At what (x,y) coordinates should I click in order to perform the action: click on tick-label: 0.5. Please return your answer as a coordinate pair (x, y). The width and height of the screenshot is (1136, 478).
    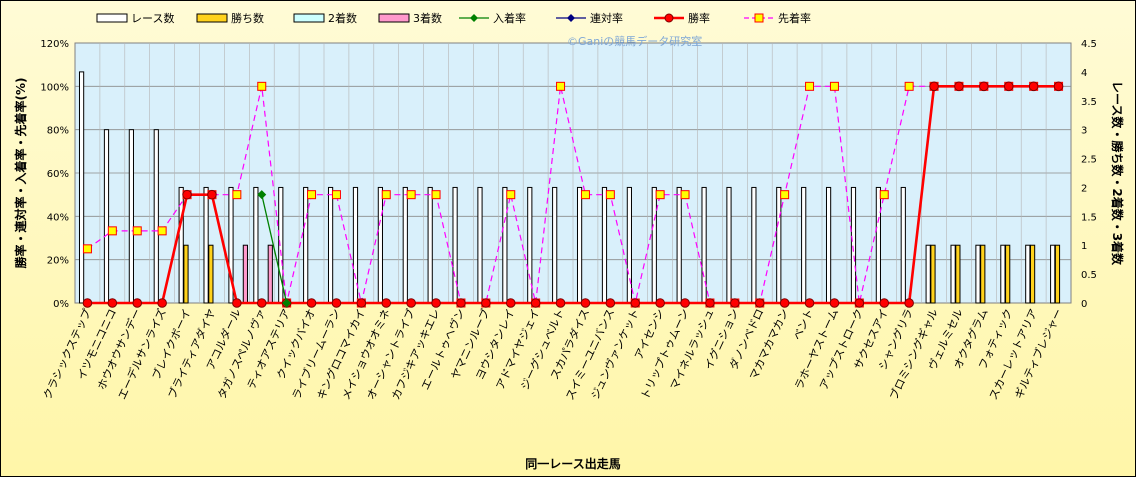
    Looking at the image, I should click on (1089, 275).